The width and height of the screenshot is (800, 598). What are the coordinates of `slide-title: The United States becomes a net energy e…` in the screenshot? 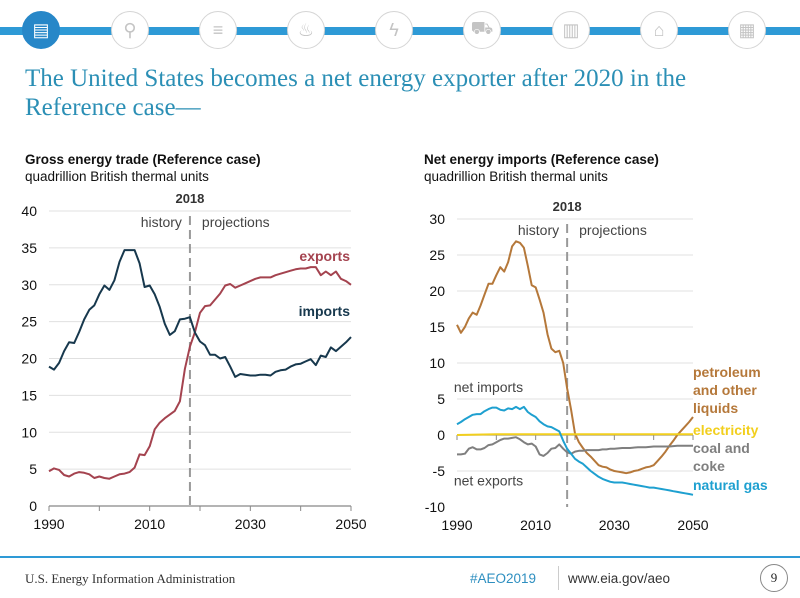 It's located at (356, 93).